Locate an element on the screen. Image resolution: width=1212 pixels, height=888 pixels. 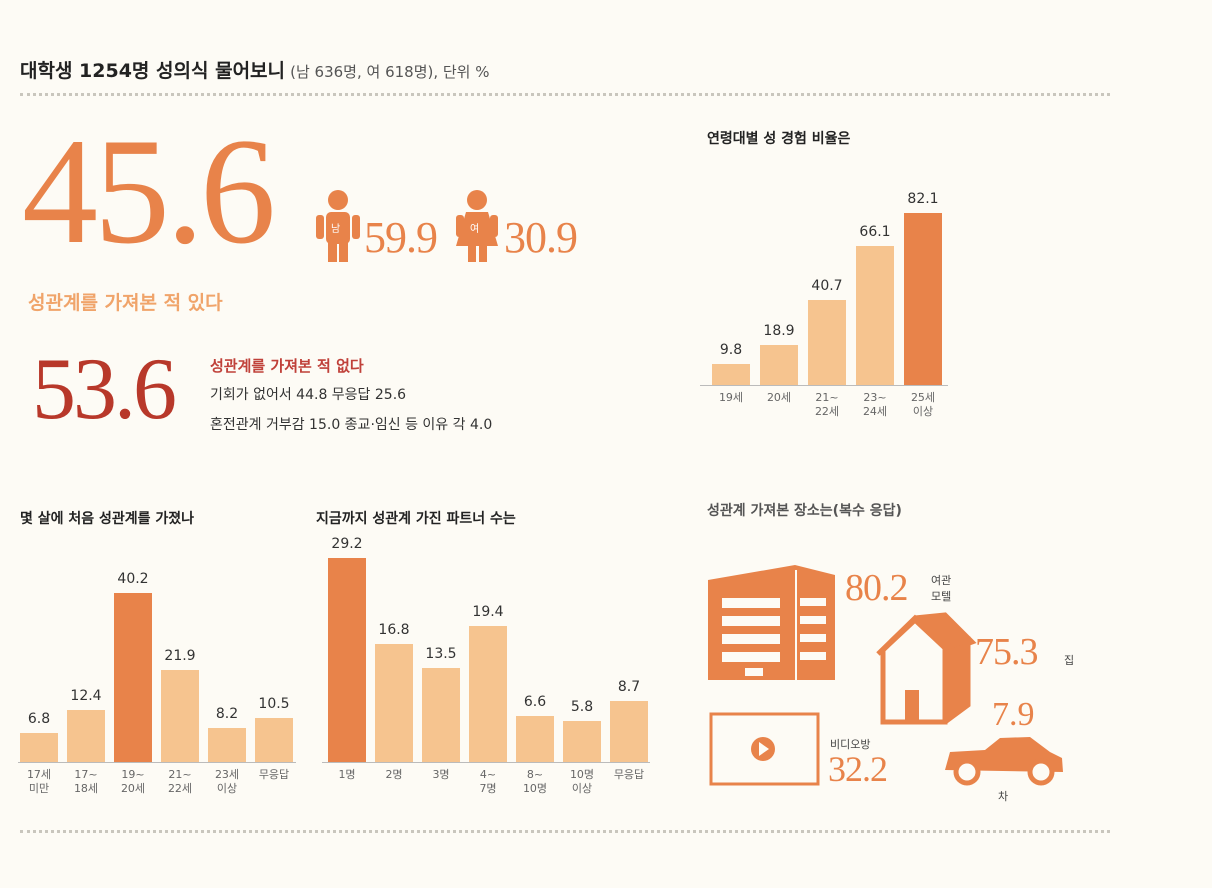
data-label: 66.1 is located at coordinates (875, 232).